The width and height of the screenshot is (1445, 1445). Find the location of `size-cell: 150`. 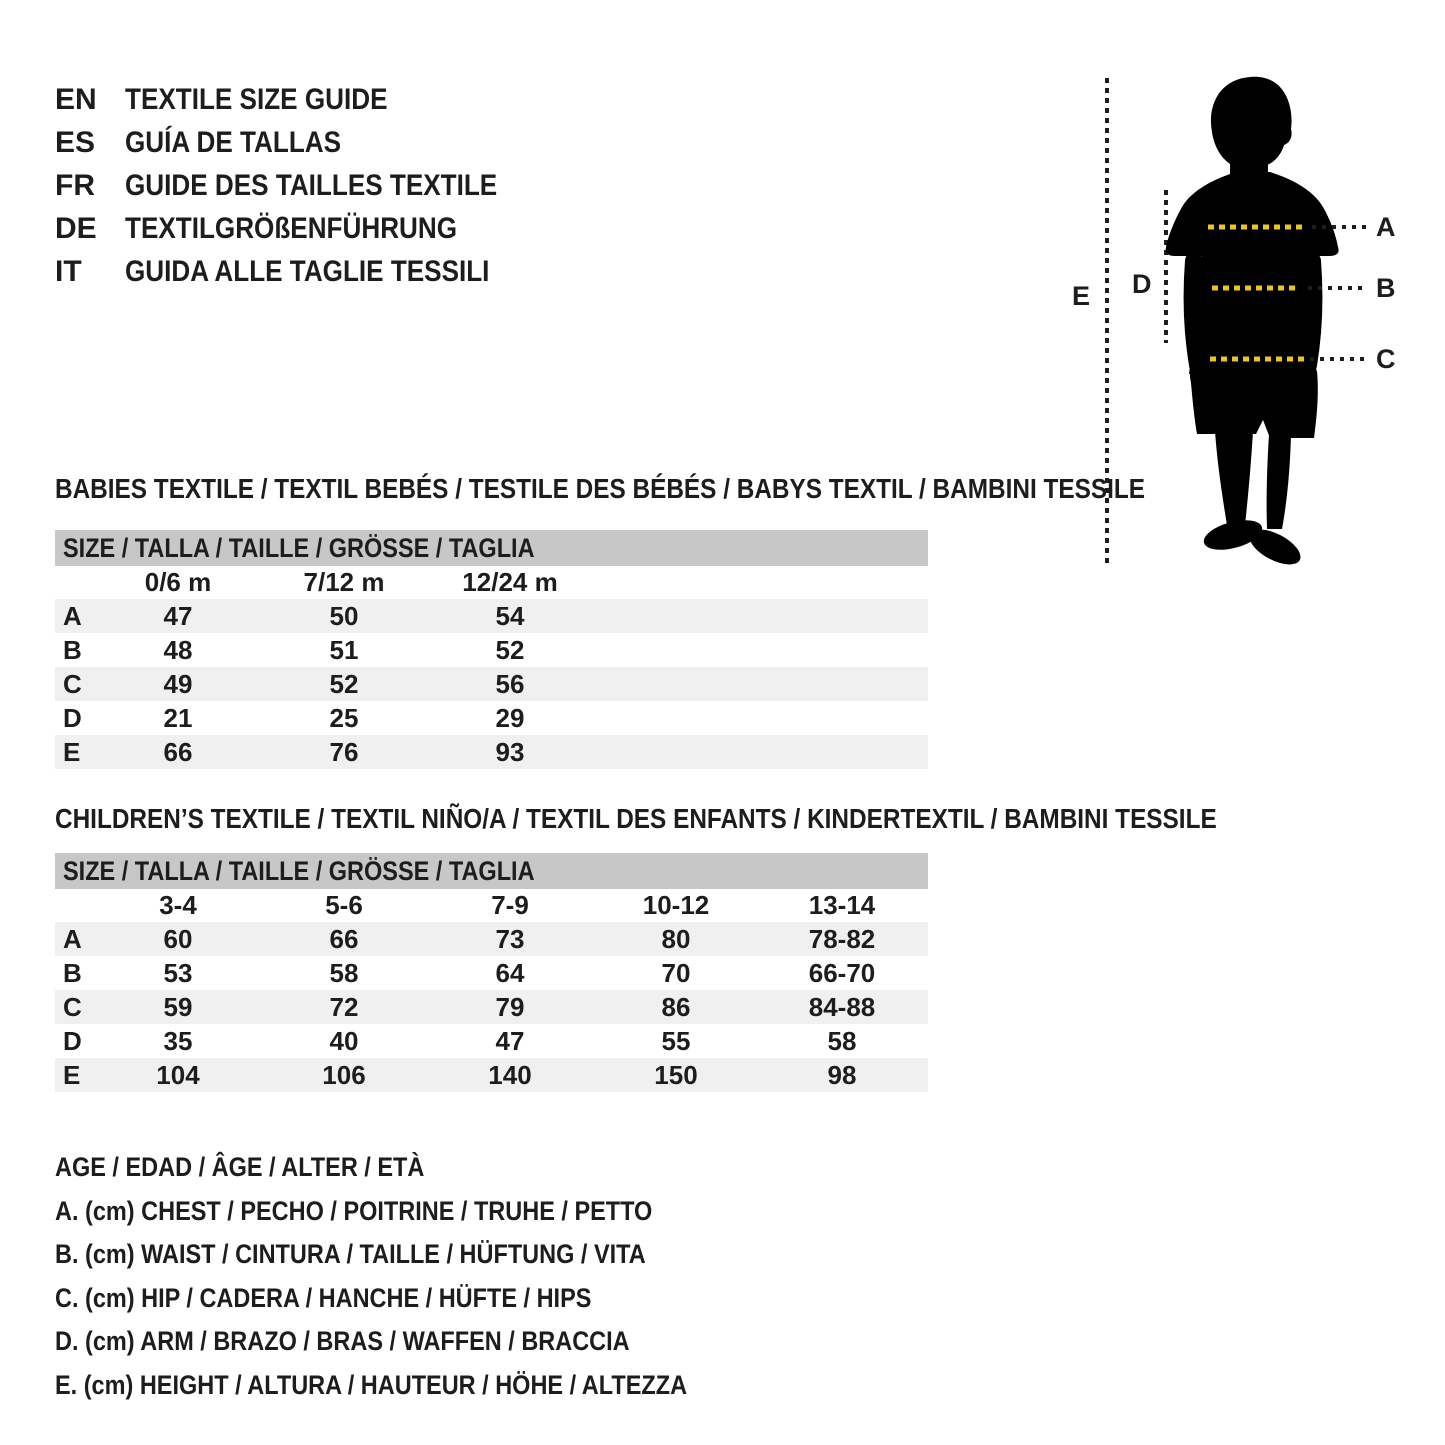

size-cell: 150 is located at coordinates (676, 1075).